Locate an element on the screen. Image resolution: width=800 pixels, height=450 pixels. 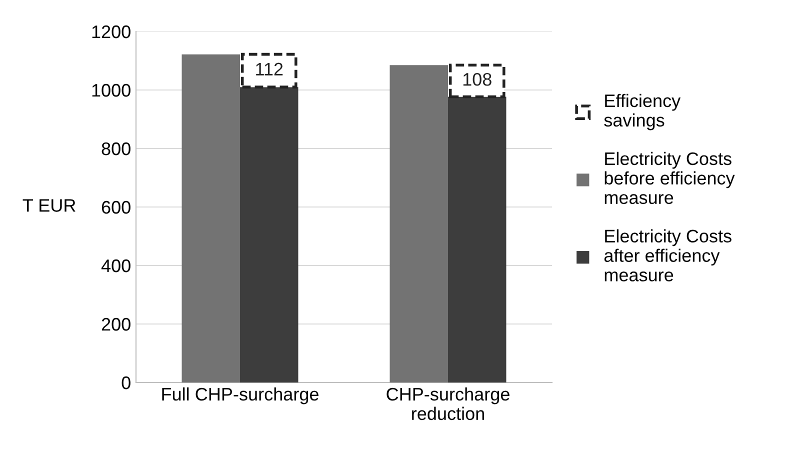
legend-label: Efficiency savings is located at coordinates (642, 112).